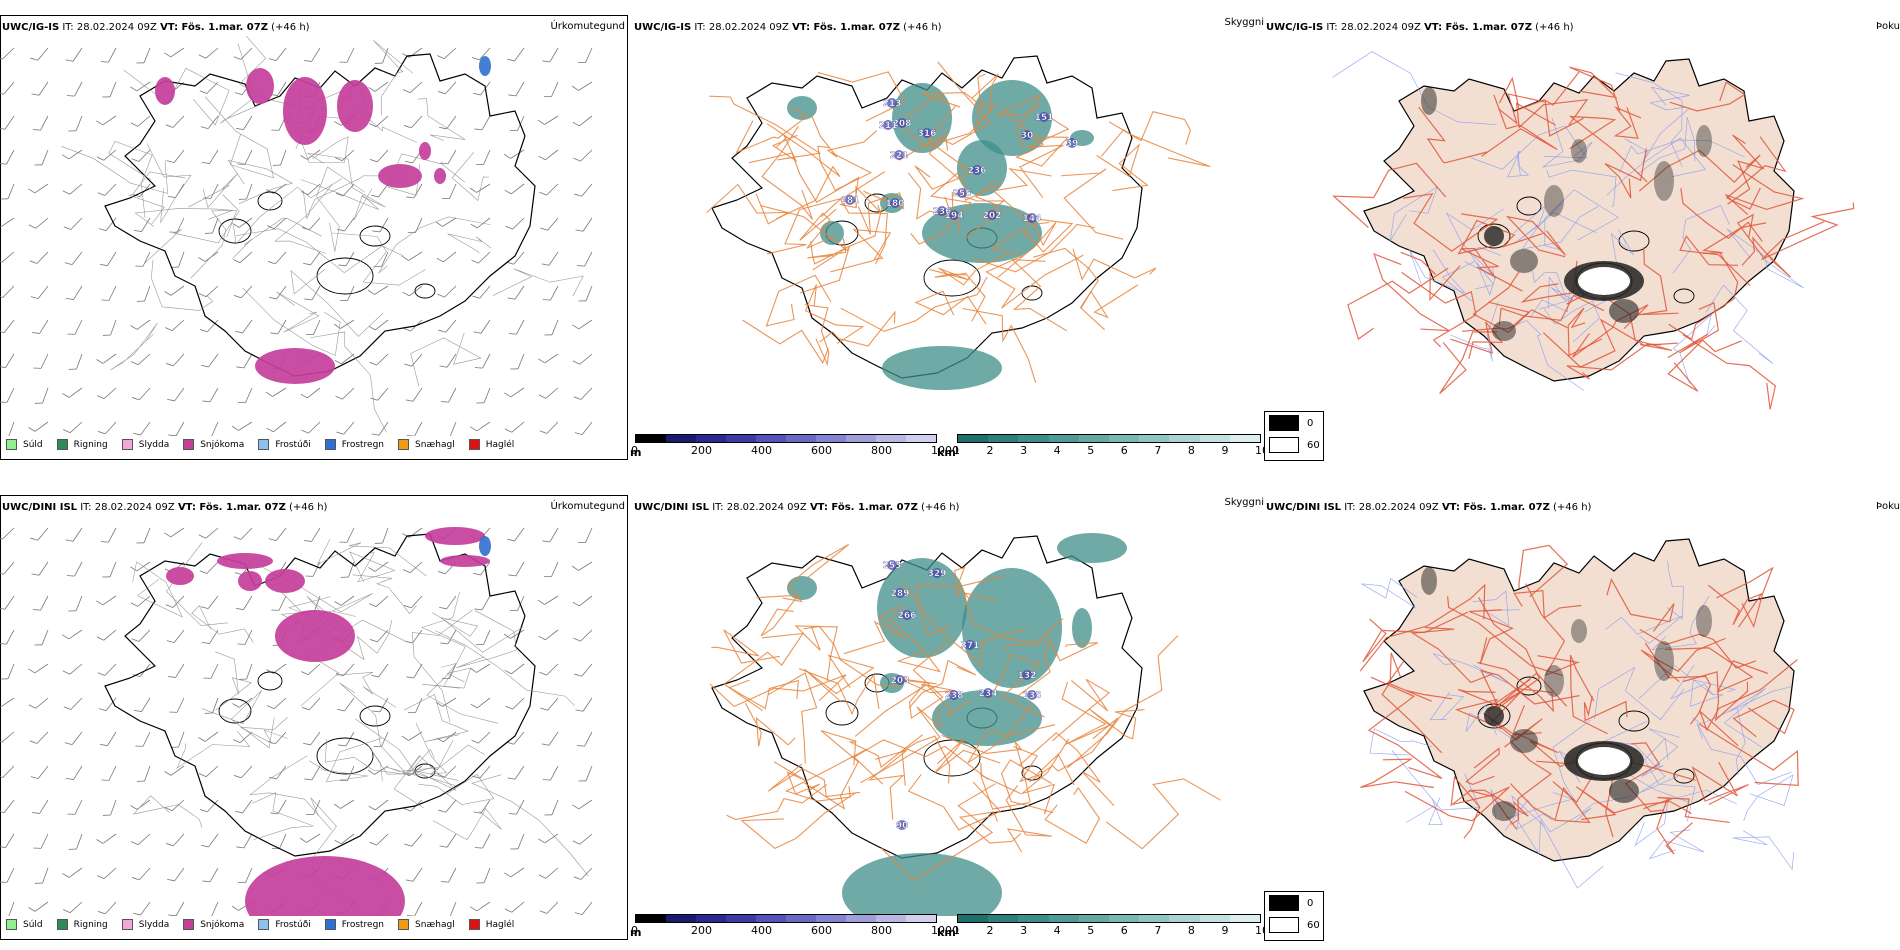 This screenshot has width=1900, height=950. Describe the element at coordinates (33, 924) in the screenshot. I see `legend-label: Súld` at that location.